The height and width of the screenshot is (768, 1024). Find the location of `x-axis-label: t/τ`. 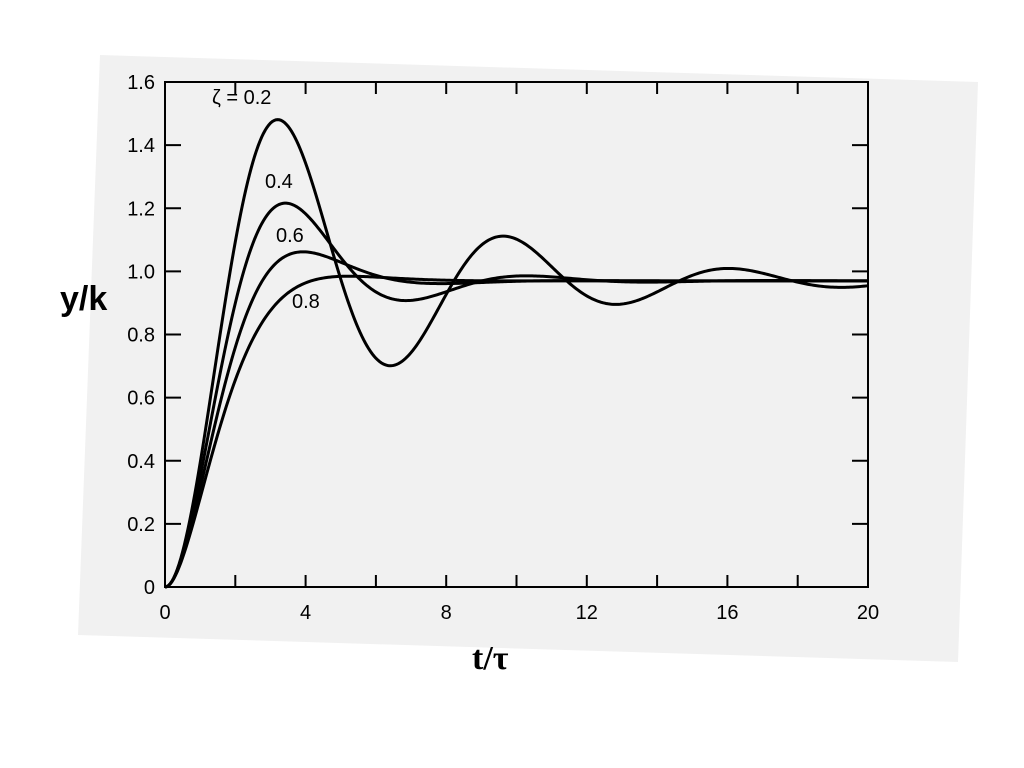

x-axis-label: t/τ is located at coordinates (490, 658).